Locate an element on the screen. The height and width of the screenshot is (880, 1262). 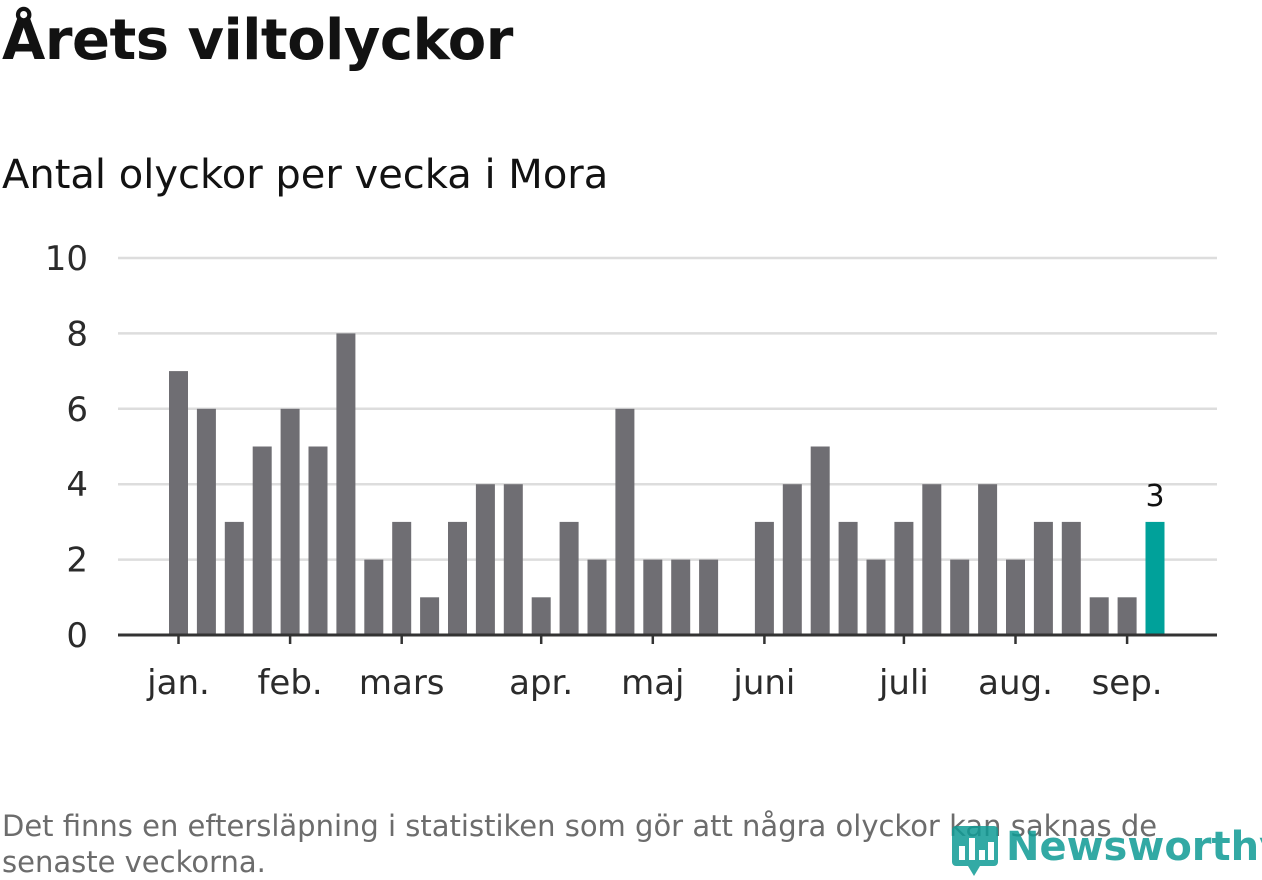
highlighted-bar is located at coordinates (1155, 578).